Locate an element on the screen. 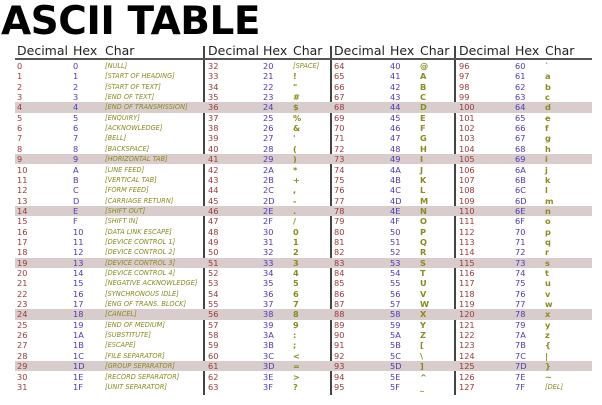  char-cell: [BACKSPACE] is located at coordinates (127, 148).